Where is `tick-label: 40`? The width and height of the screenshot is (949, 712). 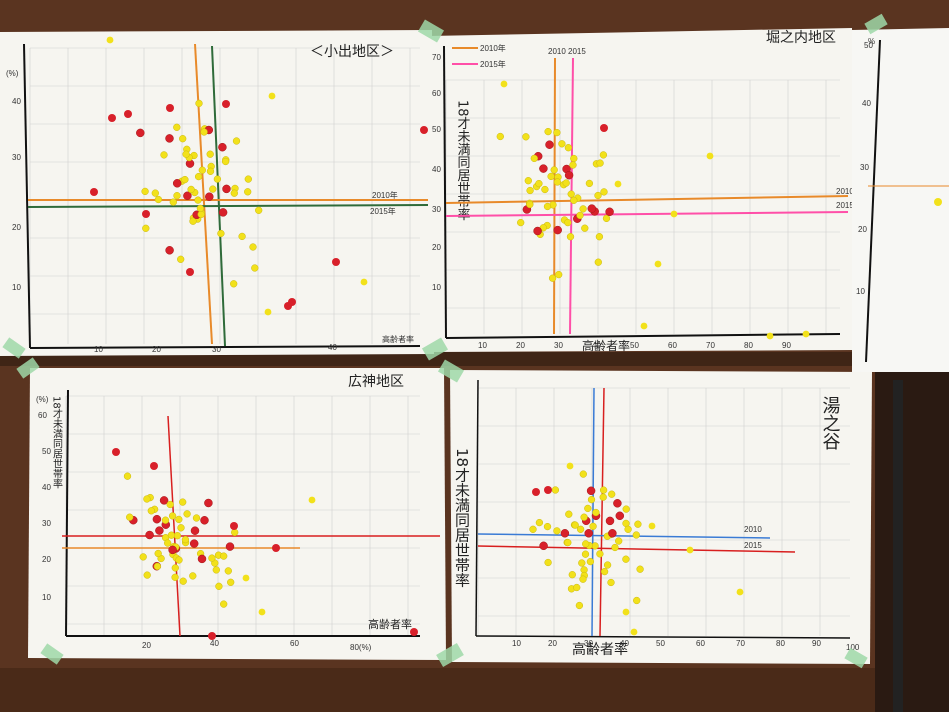 tick-label: 40 is located at coordinates (436, 169).